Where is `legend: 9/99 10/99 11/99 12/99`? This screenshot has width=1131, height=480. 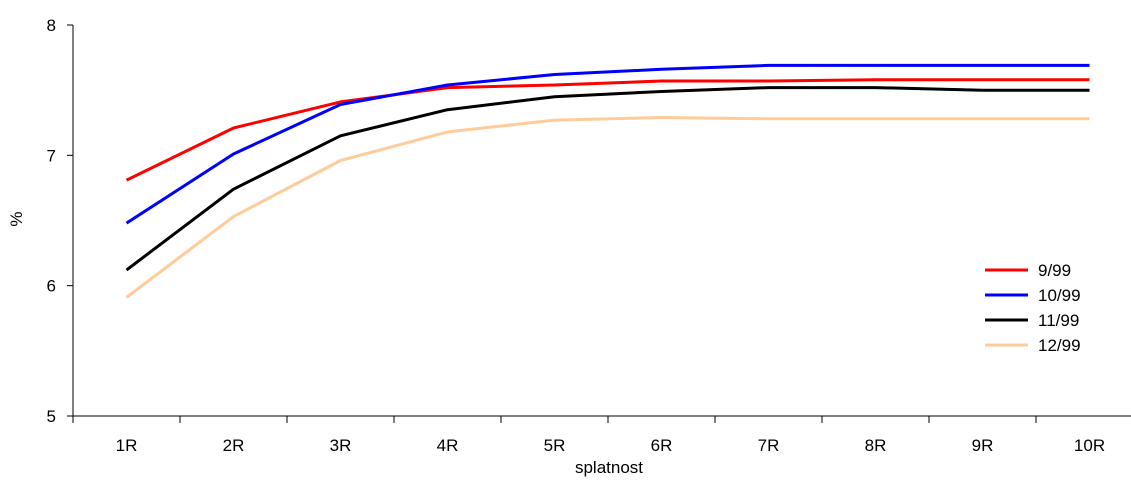
legend: 9/99 10/99 11/99 12/99 is located at coordinates (1033, 308).